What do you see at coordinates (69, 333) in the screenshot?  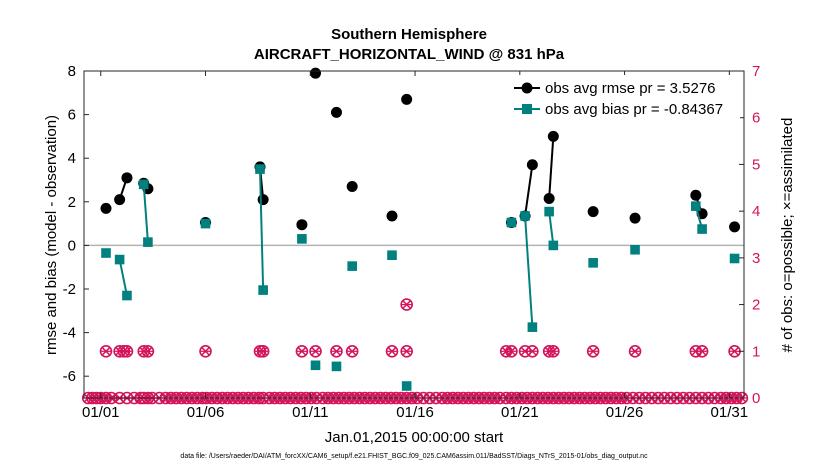 I see `y-tick-label: -4` at bounding box center [69, 333].